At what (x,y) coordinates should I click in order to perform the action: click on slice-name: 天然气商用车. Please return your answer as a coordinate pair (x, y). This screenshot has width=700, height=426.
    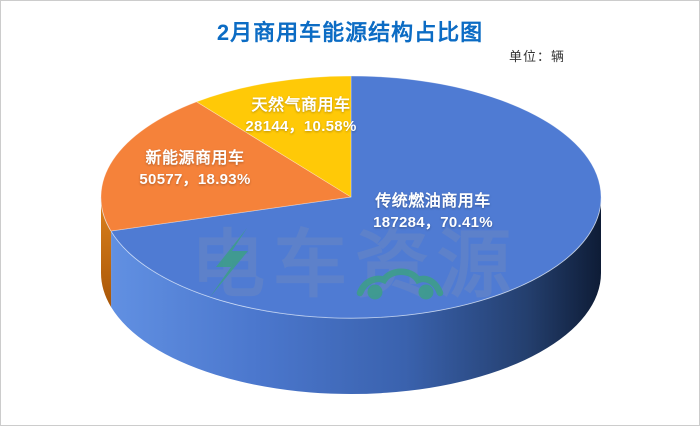
    Looking at the image, I should click on (301, 105).